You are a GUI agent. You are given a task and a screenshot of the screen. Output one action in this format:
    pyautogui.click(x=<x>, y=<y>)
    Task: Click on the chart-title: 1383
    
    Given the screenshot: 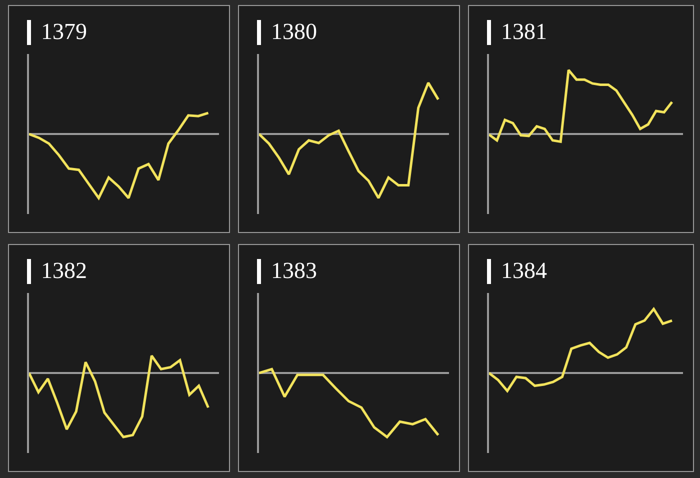 What is the action you would take?
    pyautogui.click(x=294, y=271)
    